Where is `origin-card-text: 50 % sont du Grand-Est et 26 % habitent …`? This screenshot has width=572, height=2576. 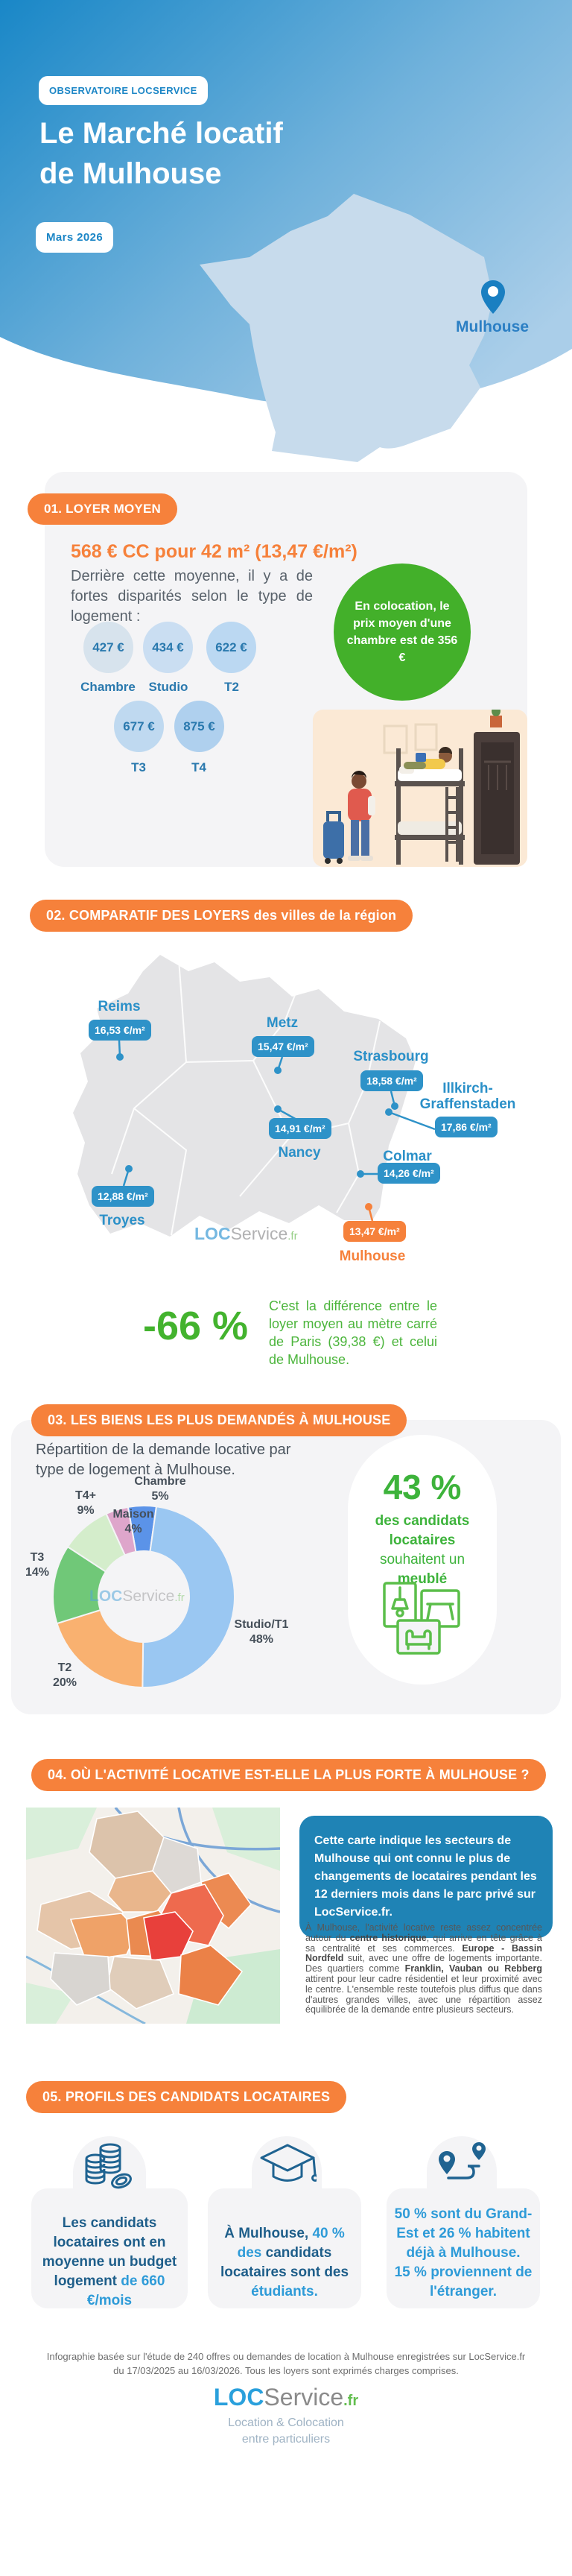 origin-card-text: 50 % sont du Grand-Est et 26 % habitent … is located at coordinates (463, 2253).